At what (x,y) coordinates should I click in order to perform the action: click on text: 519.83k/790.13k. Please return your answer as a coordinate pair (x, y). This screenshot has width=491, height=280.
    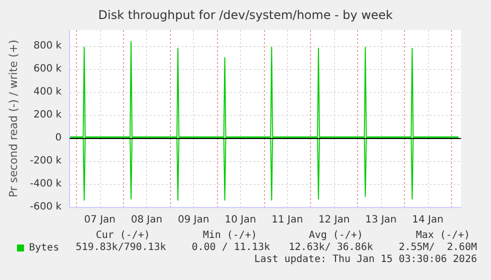
    Looking at the image, I should click on (121, 248).